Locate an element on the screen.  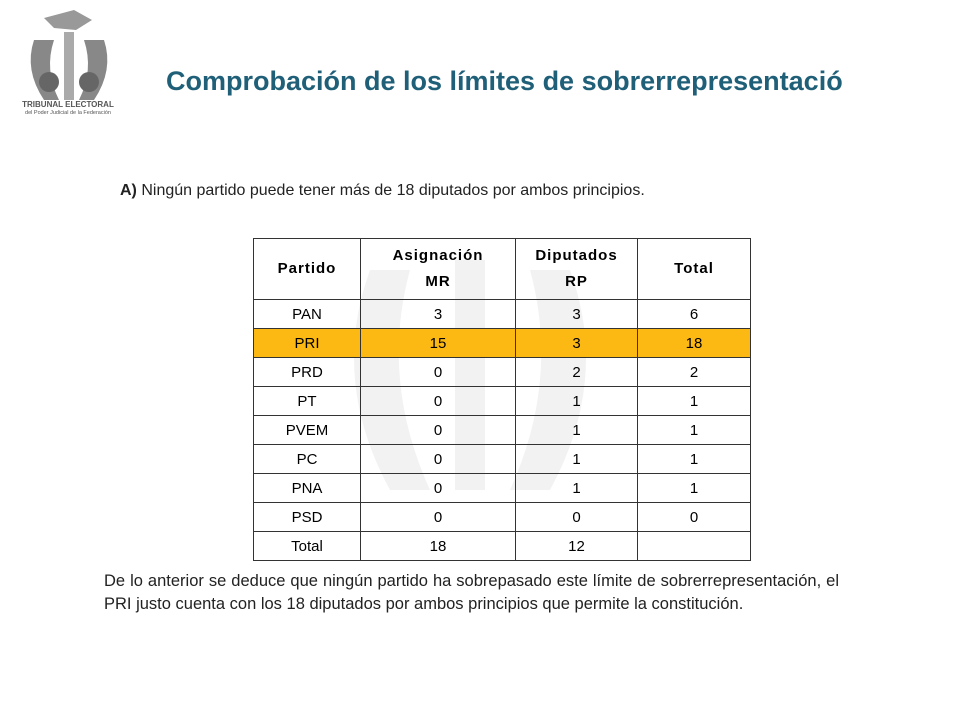
table-row: PC 0 1 1 is located at coordinates (502, 459).